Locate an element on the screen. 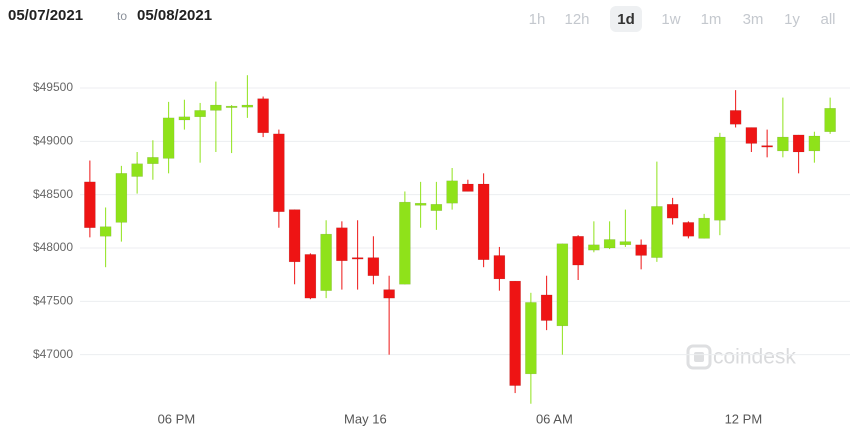 Image resolution: width=864 pixels, height=440 pixels. x-tick-label: 12 PM is located at coordinates (744, 418).